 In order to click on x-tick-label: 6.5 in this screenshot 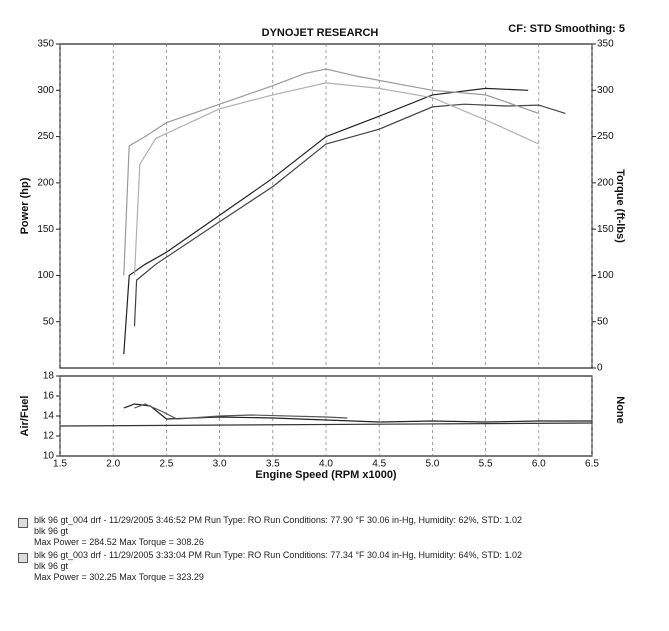, I will do `click(592, 464)`.